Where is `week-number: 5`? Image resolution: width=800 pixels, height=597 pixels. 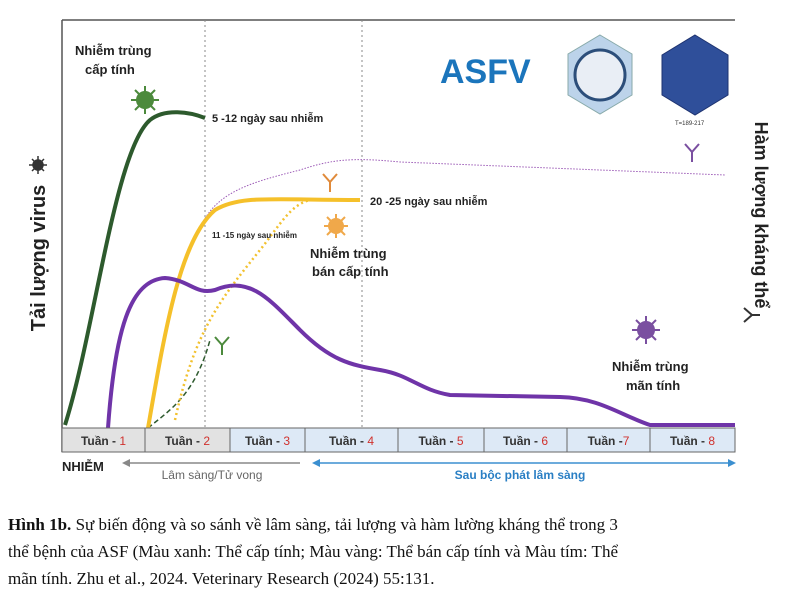 week-number: 5 is located at coordinates (460, 441).